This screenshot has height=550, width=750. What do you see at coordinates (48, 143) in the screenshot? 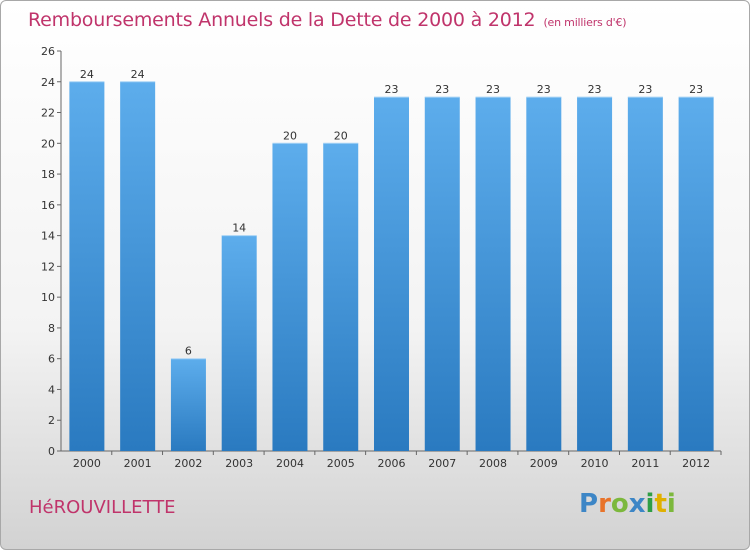
I see `y-tick-label: 20` at bounding box center [48, 143].